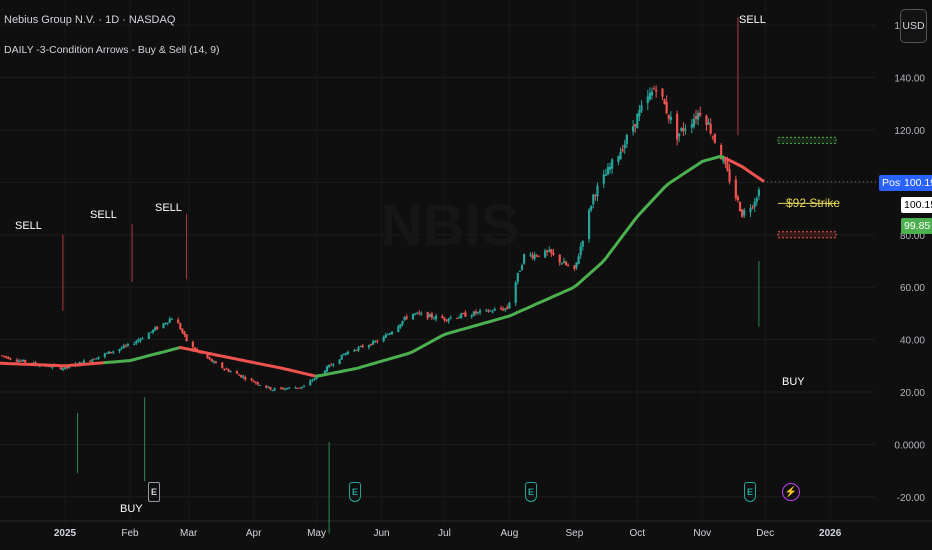 The width and height of the screenshot is (932, 550). I want to click on symbol-watermark: NBIS, so click(450, 225).